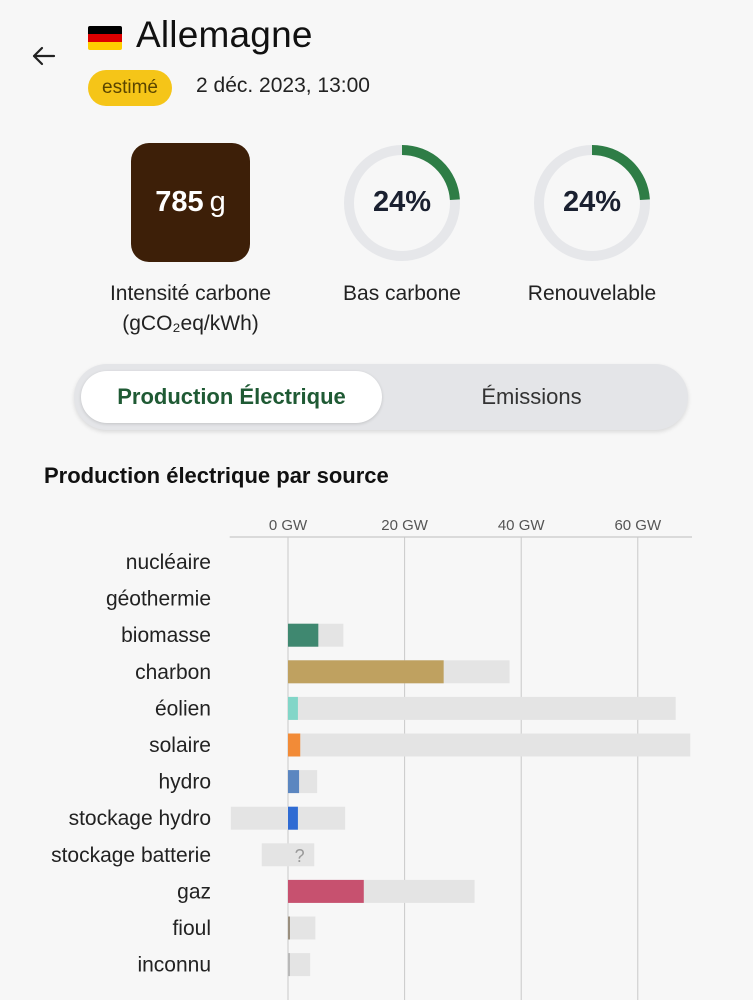 The width and height of the screenshot is (753, 1000). What do you see at coordinates (130, 88) in the screenshot?
I see `status-badge: estimé` at bounding box center [130, 88].